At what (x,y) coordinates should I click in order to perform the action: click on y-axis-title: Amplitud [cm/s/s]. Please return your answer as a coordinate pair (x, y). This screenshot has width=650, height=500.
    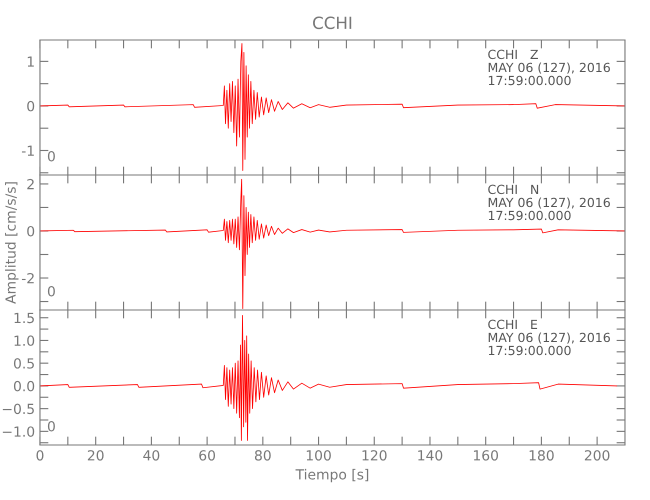
    Looking at the image, I should click on (11, 243).